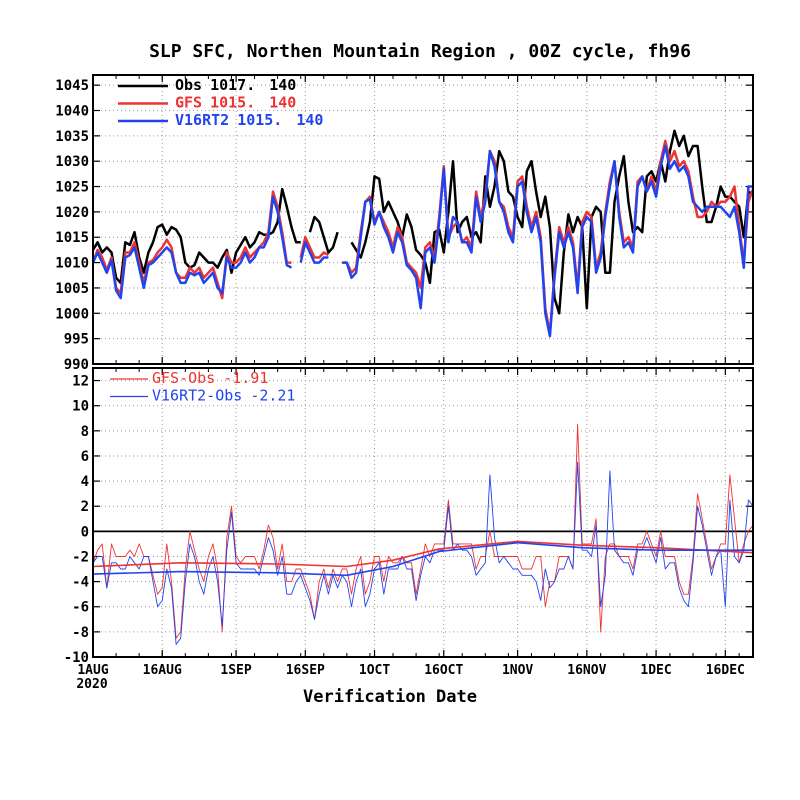  What do you see at coordinates (72, 264) in the screenshot?
I see `y-tick-label: 1010` at bounding box center [72, 264].